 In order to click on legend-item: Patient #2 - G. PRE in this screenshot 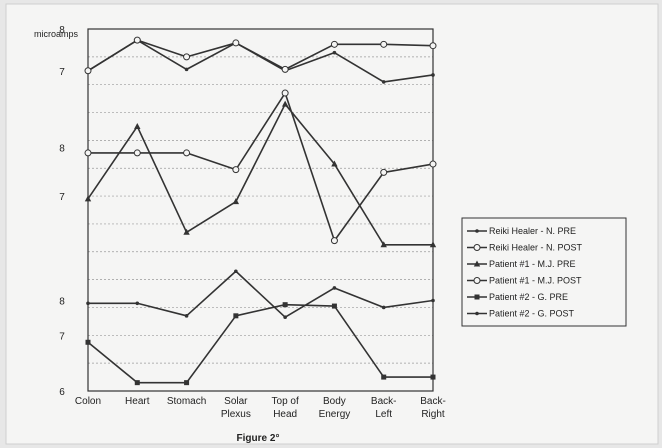, I will do `click(517, 297)`.